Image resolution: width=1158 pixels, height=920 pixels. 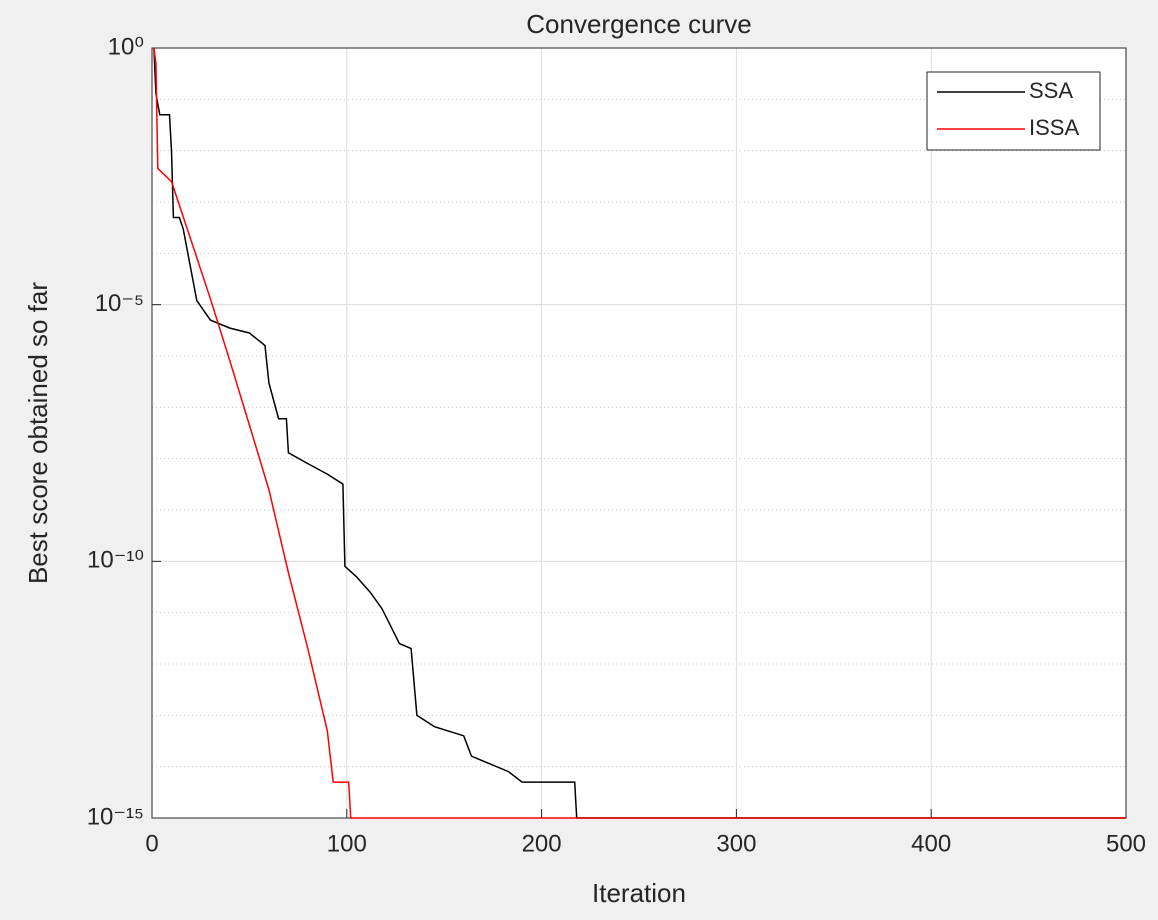 What do you see at coordinates (151, 843) in the screenshot?
I see `x-tick-label: 0` at bounding box center [151, 843].